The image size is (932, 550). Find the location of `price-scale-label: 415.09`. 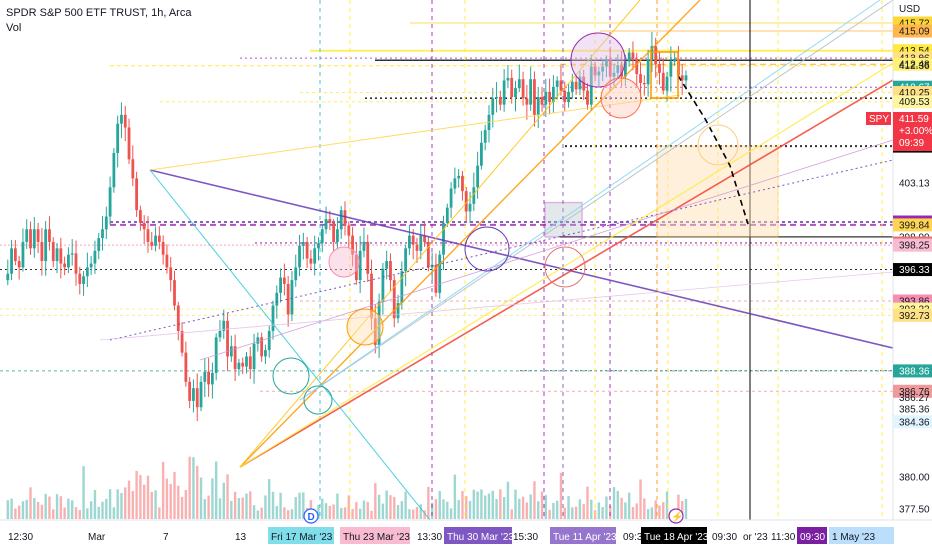

price-scale-label: 415.09 is located at coordinates (914, 32).